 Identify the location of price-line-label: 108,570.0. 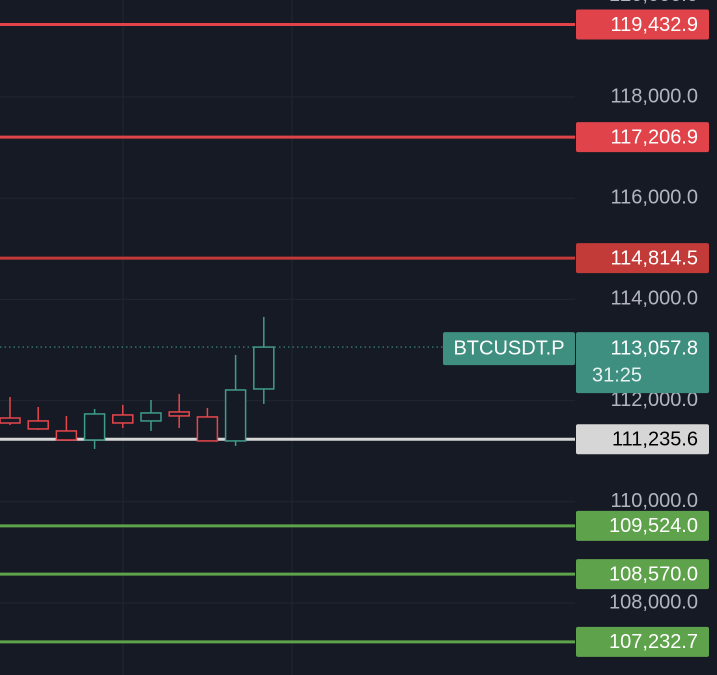
(653, 574).